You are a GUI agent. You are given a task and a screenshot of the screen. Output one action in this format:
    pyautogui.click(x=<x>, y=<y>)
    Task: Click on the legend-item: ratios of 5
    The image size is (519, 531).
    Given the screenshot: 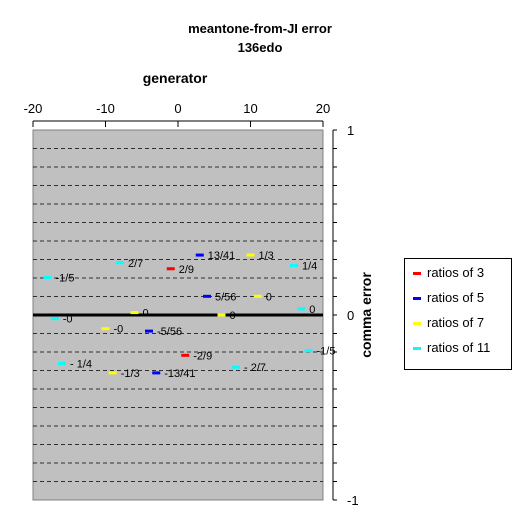 What is the action you would take?
    pyautogui.click(x=448, y=299)
    